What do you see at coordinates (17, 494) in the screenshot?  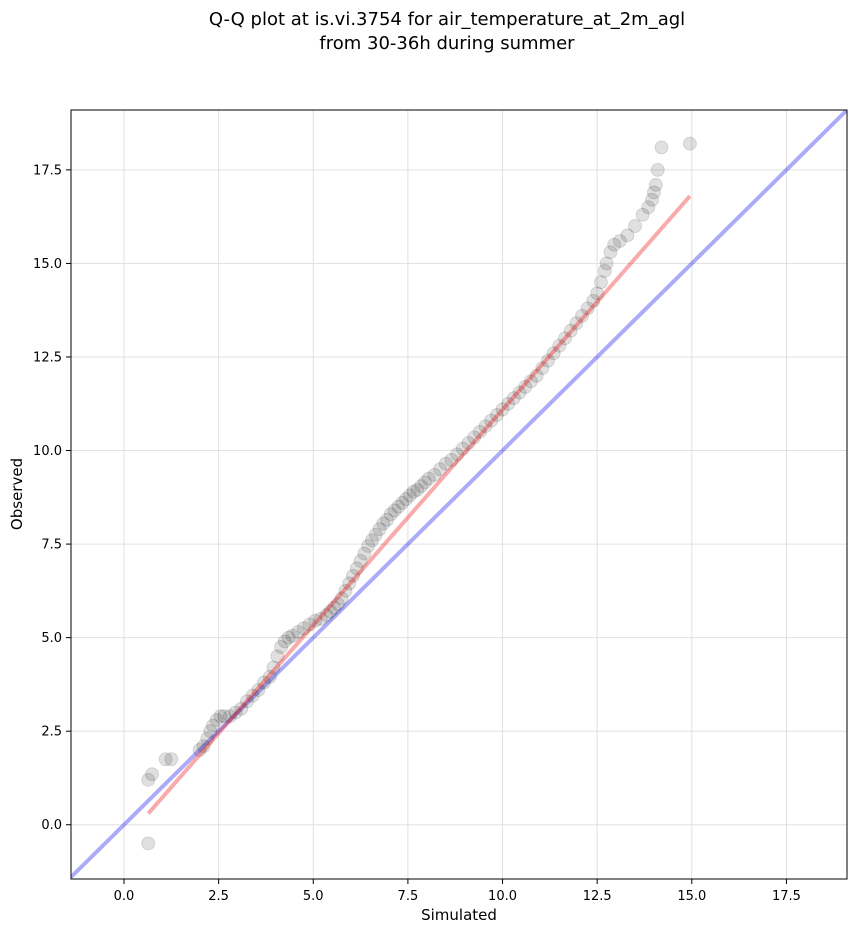 I see `y-axis-label: Observed` at bounding box center [17, 494].